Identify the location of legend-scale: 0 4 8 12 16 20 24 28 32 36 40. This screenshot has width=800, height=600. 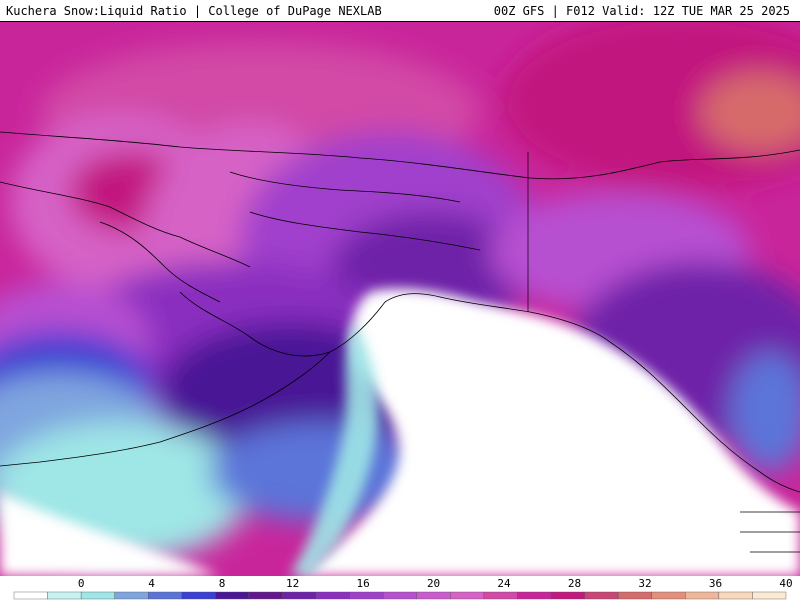
(403, 588).